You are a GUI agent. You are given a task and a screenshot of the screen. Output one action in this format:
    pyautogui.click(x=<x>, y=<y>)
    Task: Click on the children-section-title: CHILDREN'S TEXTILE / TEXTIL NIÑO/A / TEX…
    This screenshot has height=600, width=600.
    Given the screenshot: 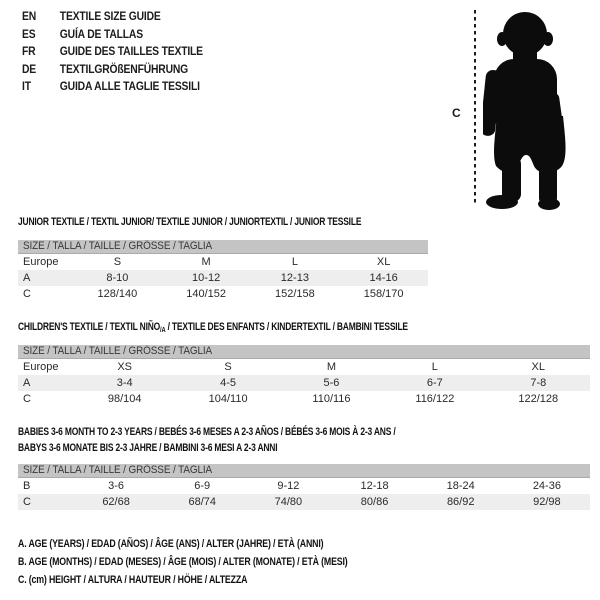 What is the action you would take?
    pyautogui.click(x=213, y=327)
    